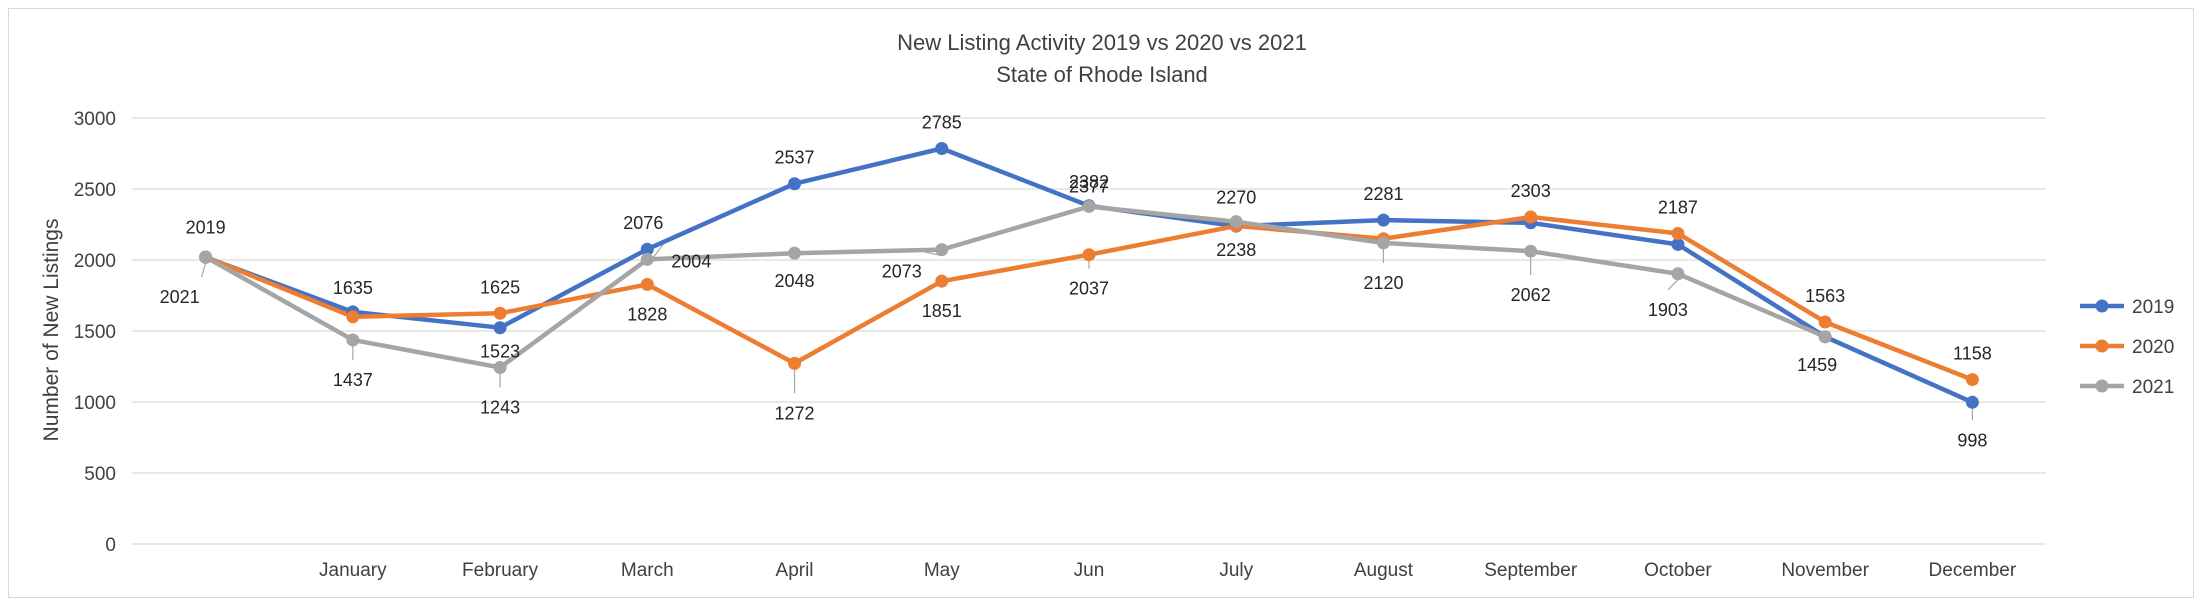 Image resolution: width=2204 pixels, height=606 pixels. What do you see at coordinates (2153, 347) in the screenshot?
I see `legend-label: 2020` at bounding box center [2153, 347].